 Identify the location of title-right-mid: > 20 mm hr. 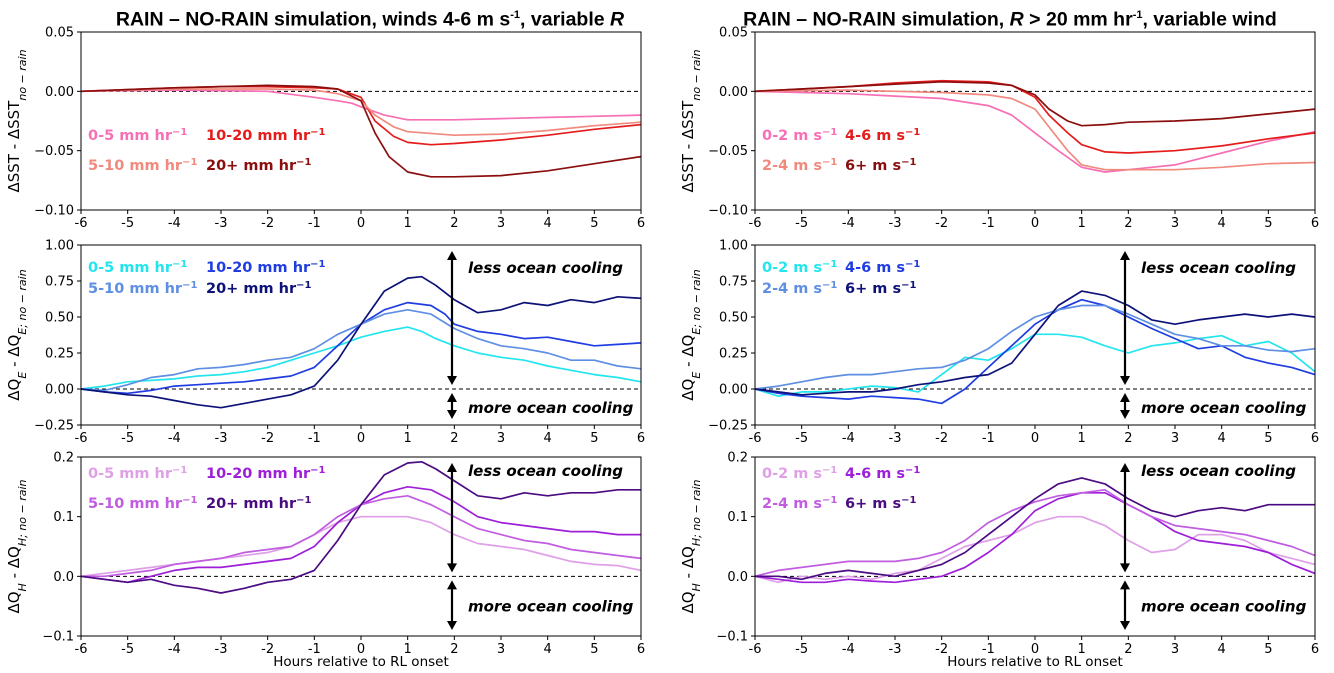
(1078, 19).